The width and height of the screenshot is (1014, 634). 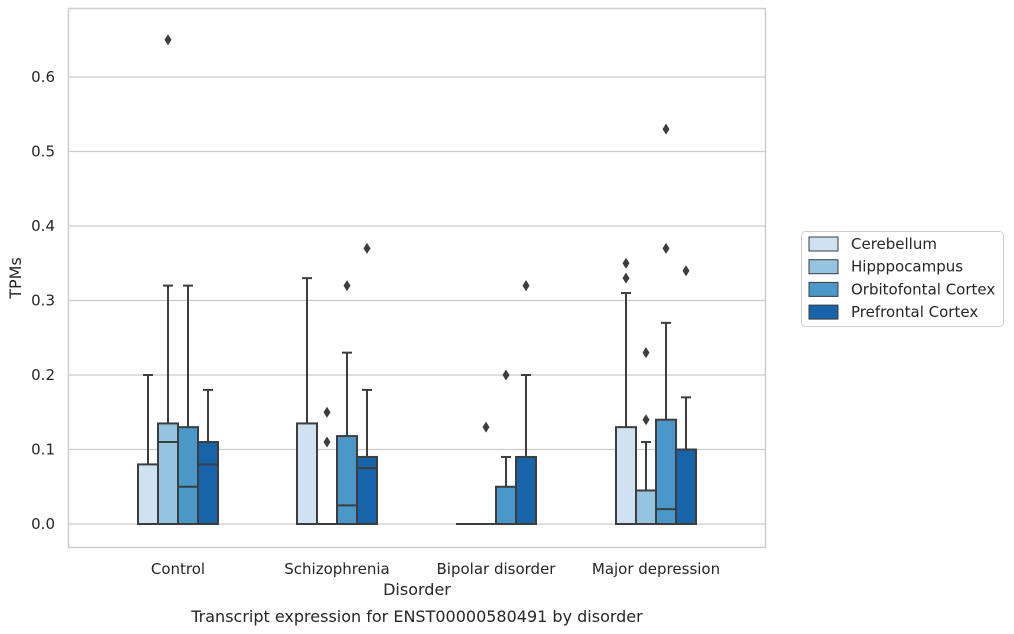 I want to click on legend-label: Hipppocampus, so click(x=907, y=267).